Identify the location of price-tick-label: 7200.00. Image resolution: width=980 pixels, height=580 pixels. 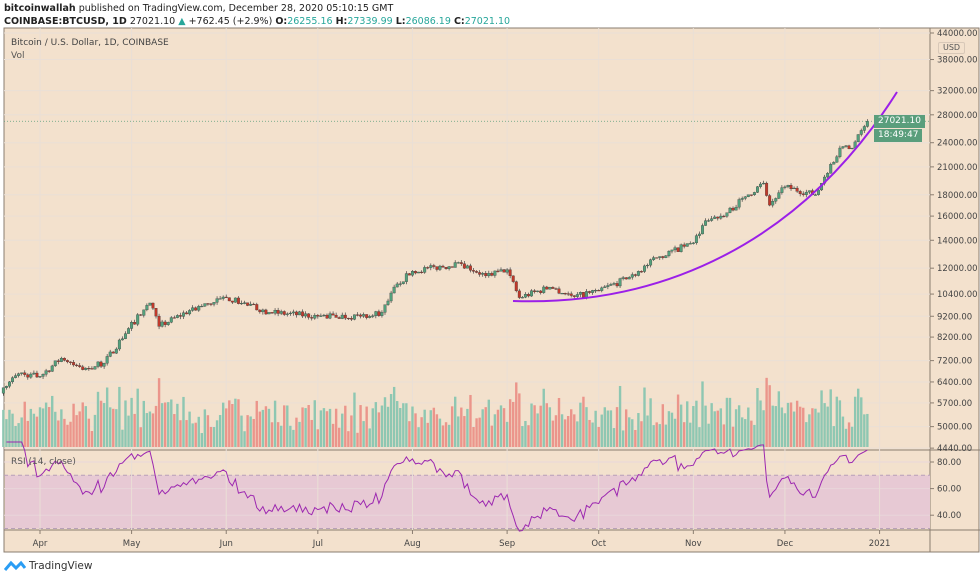
(954, 362).